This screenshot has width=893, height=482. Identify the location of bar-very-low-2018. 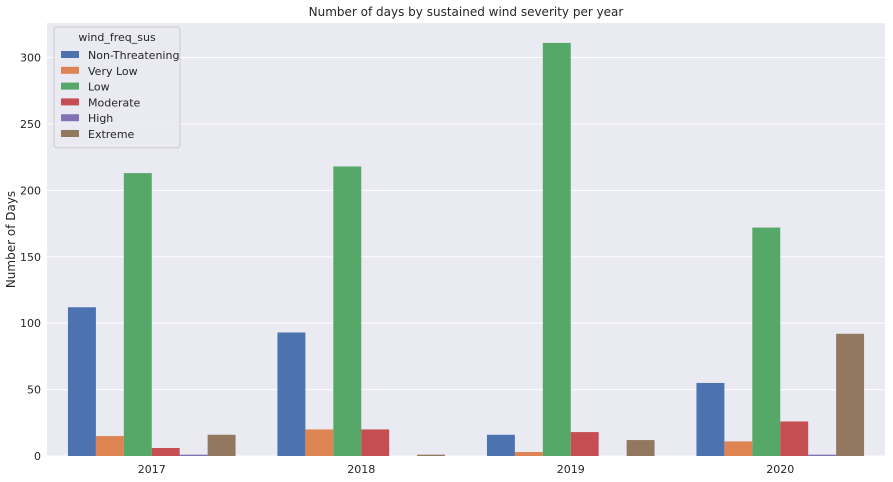
(319, 442).